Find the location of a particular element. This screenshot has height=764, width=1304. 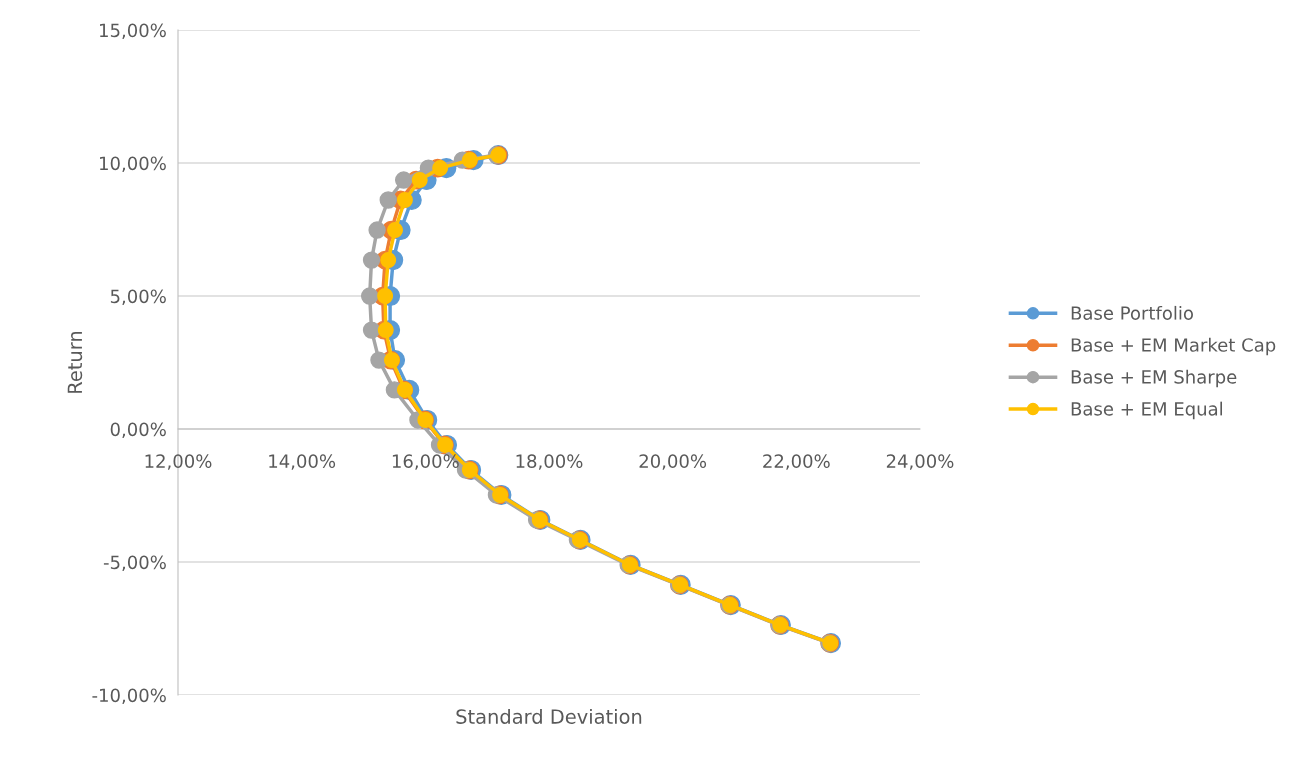

x-tick-label: 24,00% is located at coordinates (920, 462).